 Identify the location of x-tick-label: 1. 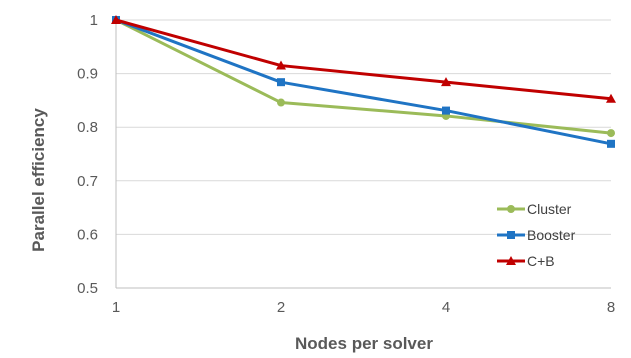
(116, 307).